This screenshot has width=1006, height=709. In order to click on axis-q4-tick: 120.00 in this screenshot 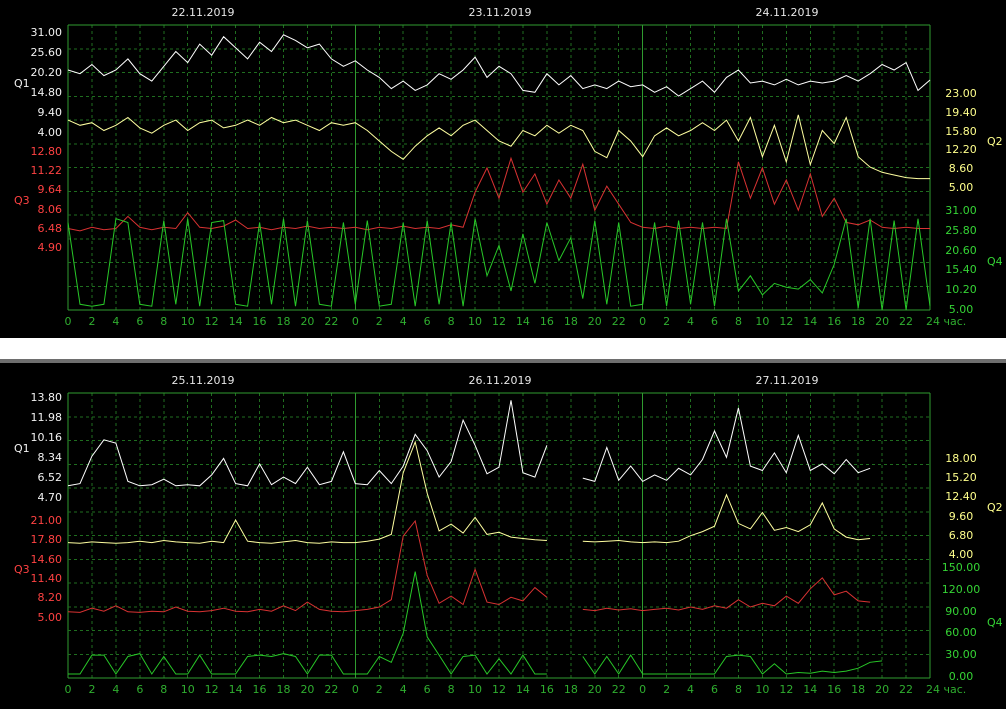, I will do `click(961, 589)`.